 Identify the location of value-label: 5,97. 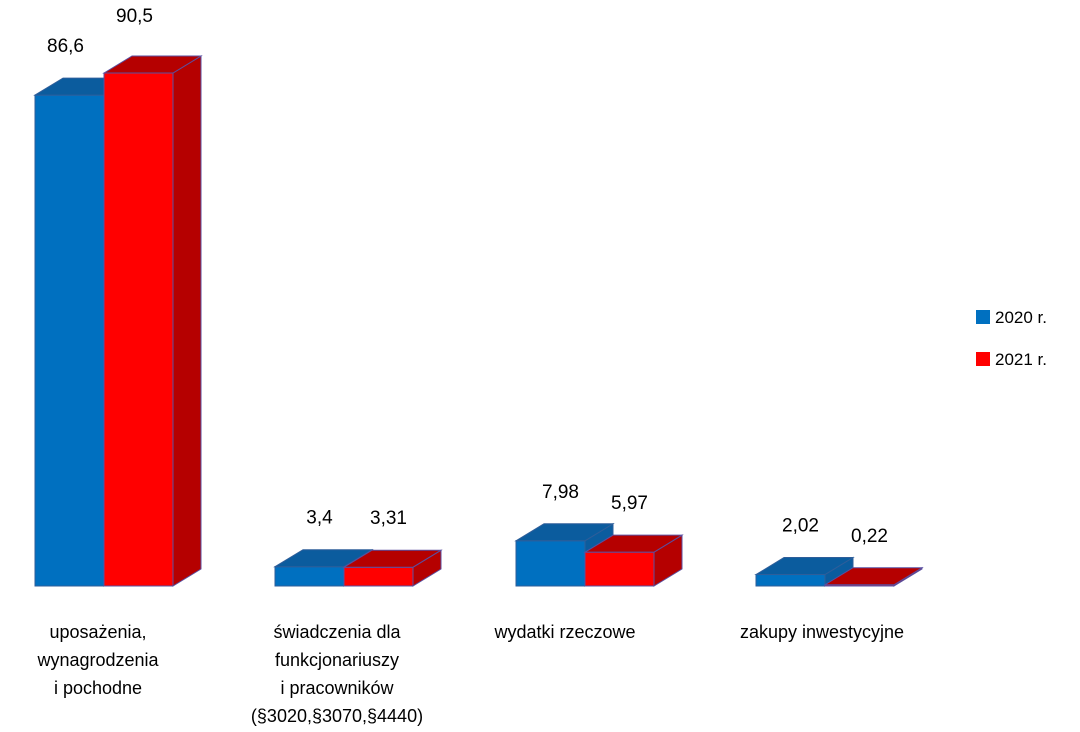
(629, 503).